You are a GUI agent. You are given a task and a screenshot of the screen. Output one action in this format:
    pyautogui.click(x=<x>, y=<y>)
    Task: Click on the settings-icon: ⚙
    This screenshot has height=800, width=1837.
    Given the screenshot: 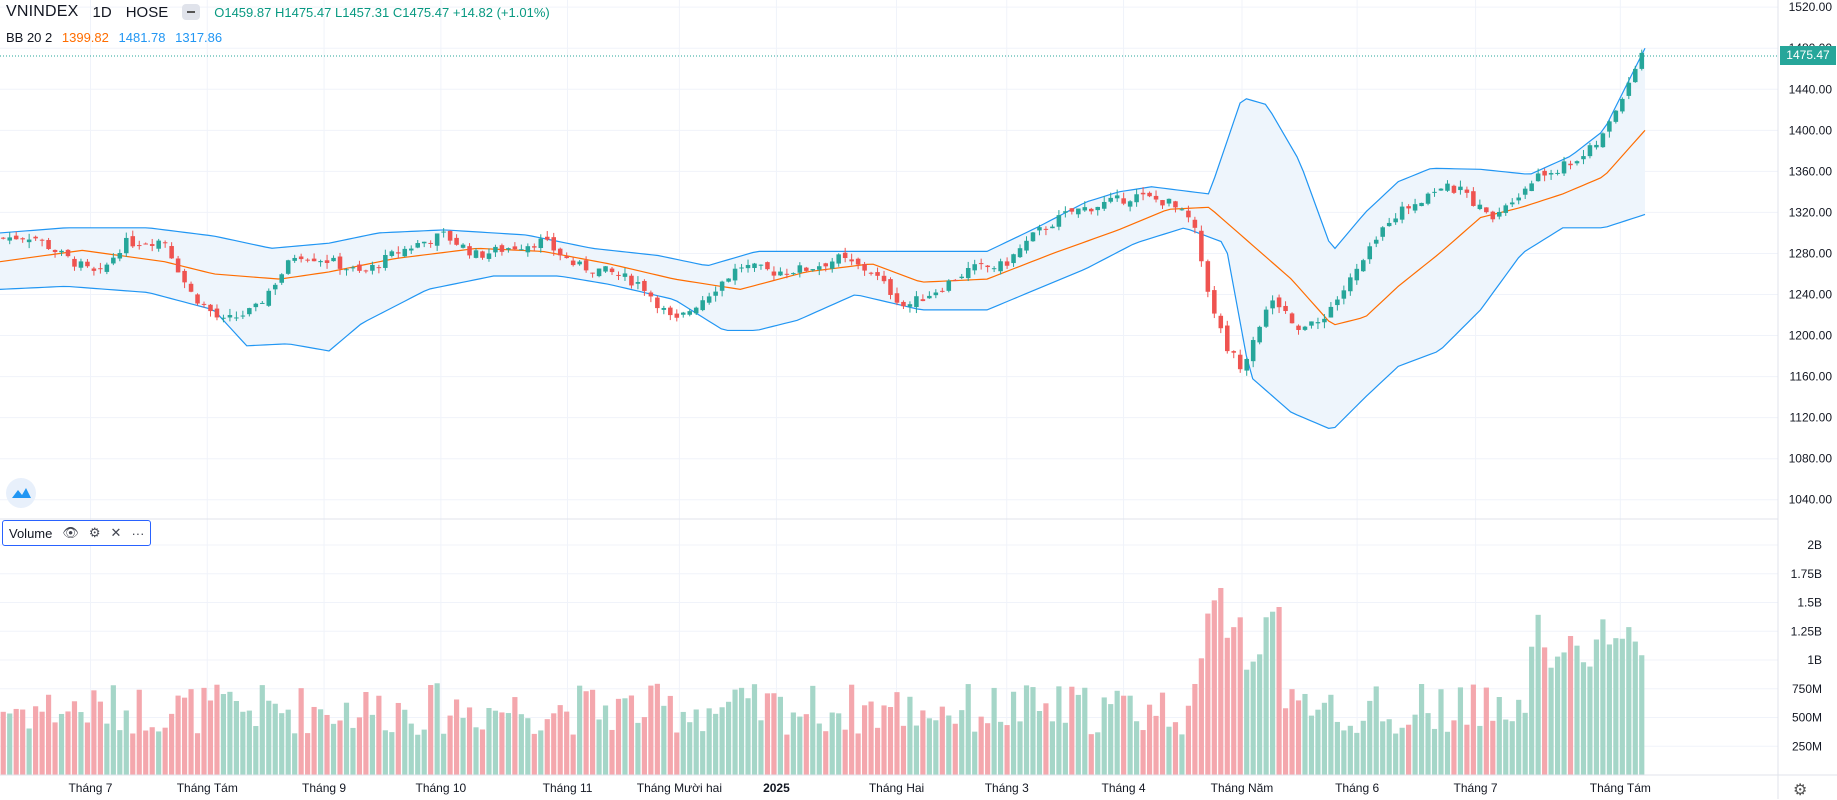 What is the action you would take?
    pyautogui.click(x=1800, y=790)
    